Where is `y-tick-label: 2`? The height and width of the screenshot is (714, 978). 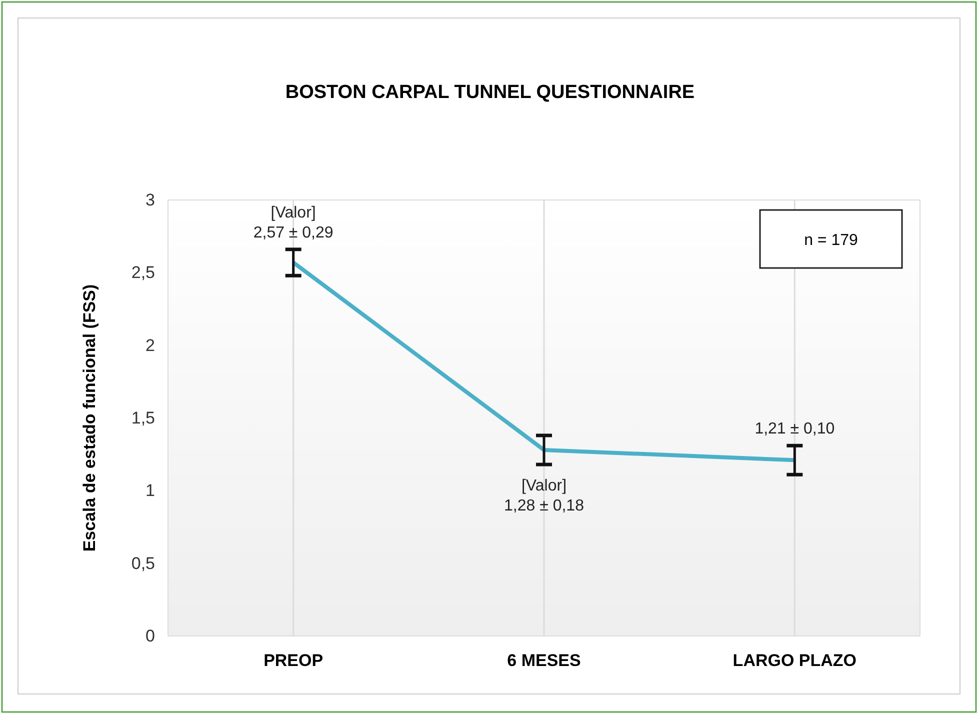 y-tick-label: 2 is located at coordinates (150, 345).